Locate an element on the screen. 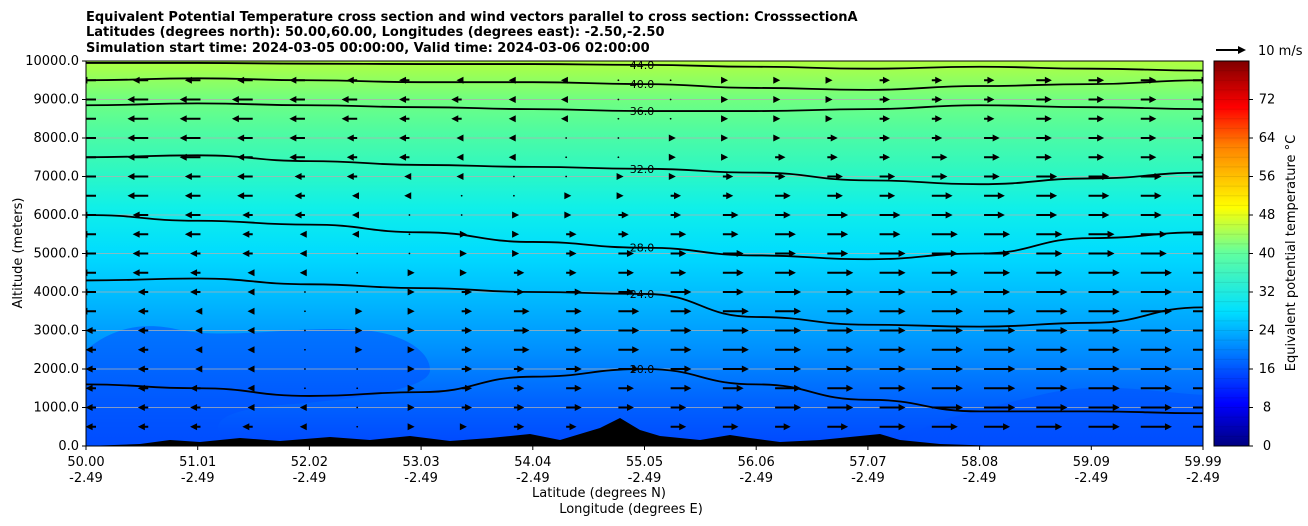 This screenshot has height=526, width=1308. contour-label: 20.0 is located at coordinates (642, 369).